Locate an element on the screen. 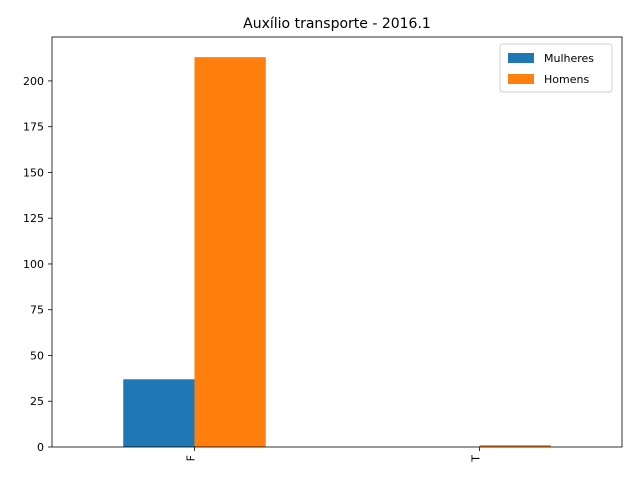 The height and width of the screenshot is (484, 640). legend-label: Mulheres is located at coordinates (569, 58).